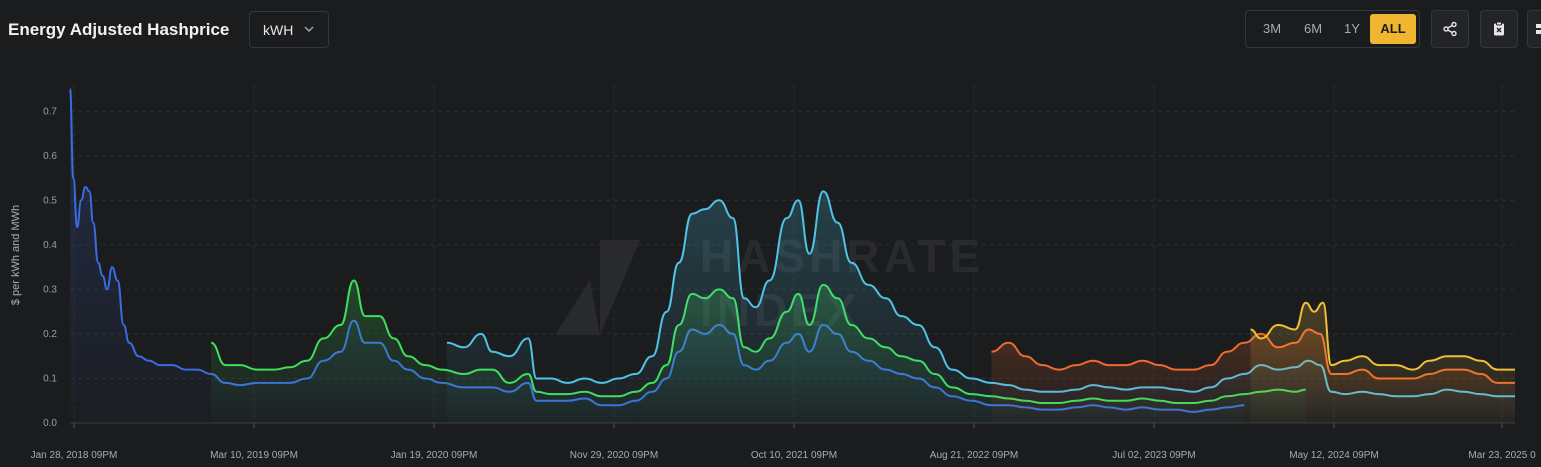 This screenshot has height=467, width=1541. What do you see at coordinates (119, 29) in the screenshot?
I see `page-title: Energy Adjusted Hashprice` at bounding box center [119, 29].